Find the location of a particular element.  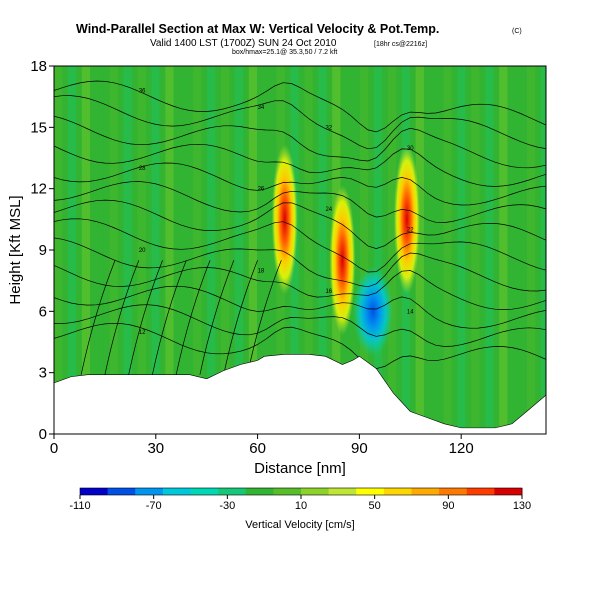

x-tick-label: 120 is located at coordinates (461, 448).